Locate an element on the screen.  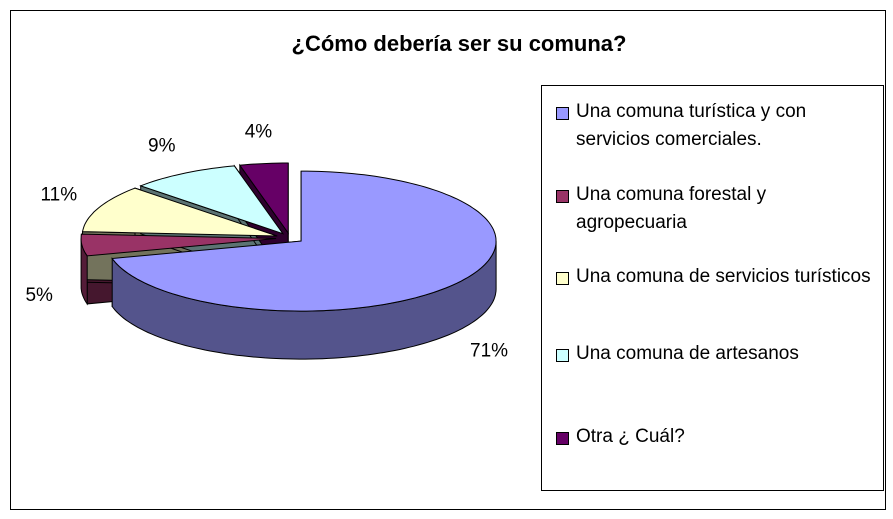
legend-item: Una comuna de artesanos is located at coordinates (714, 354).